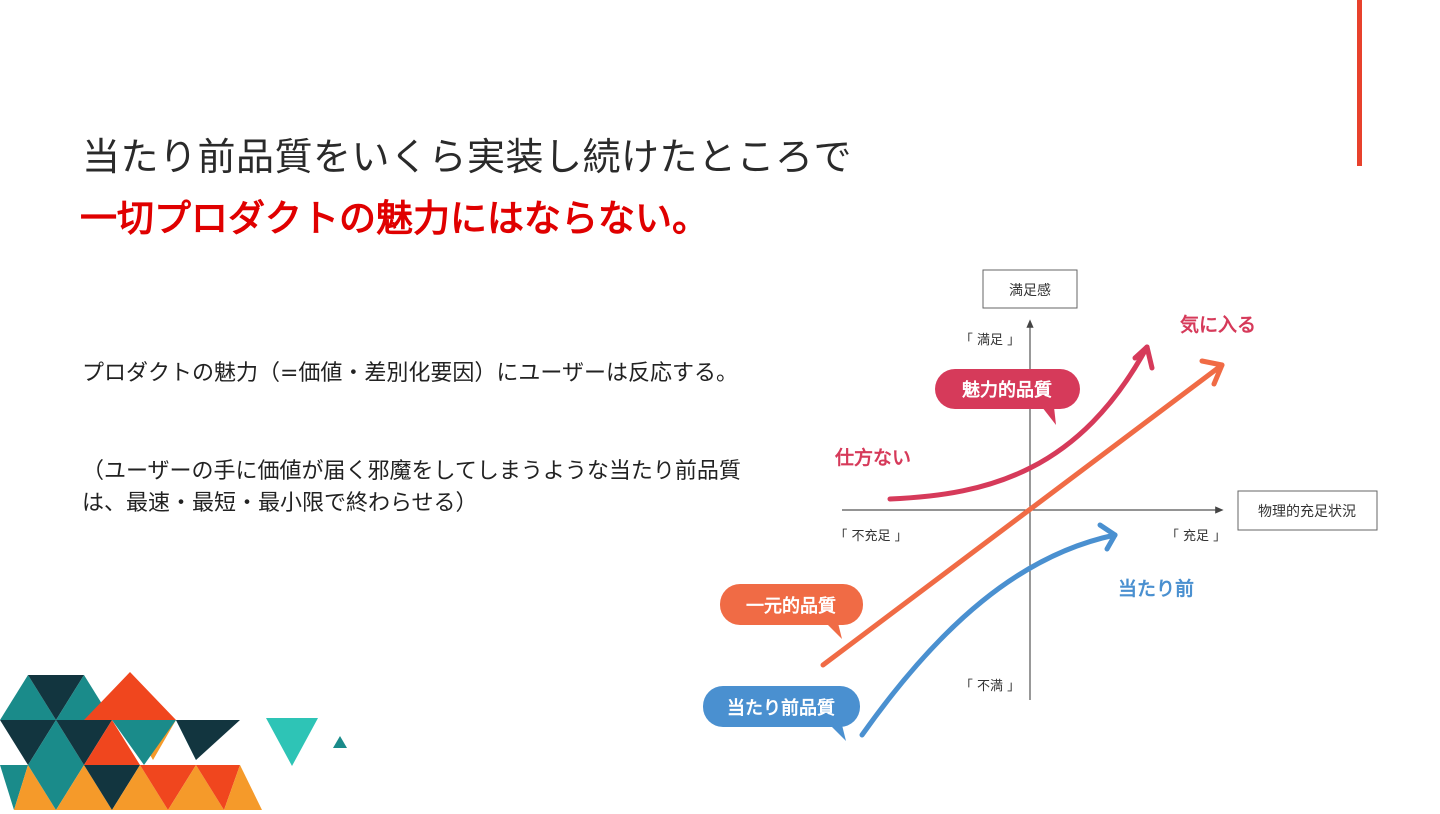 This screenshot has height=814, width=1440. Describe the element at coordinates (467, 157) in the screenshot. I see `slide-title-line1: 当たり前品質をいくら実装し続けたところで` at that location.